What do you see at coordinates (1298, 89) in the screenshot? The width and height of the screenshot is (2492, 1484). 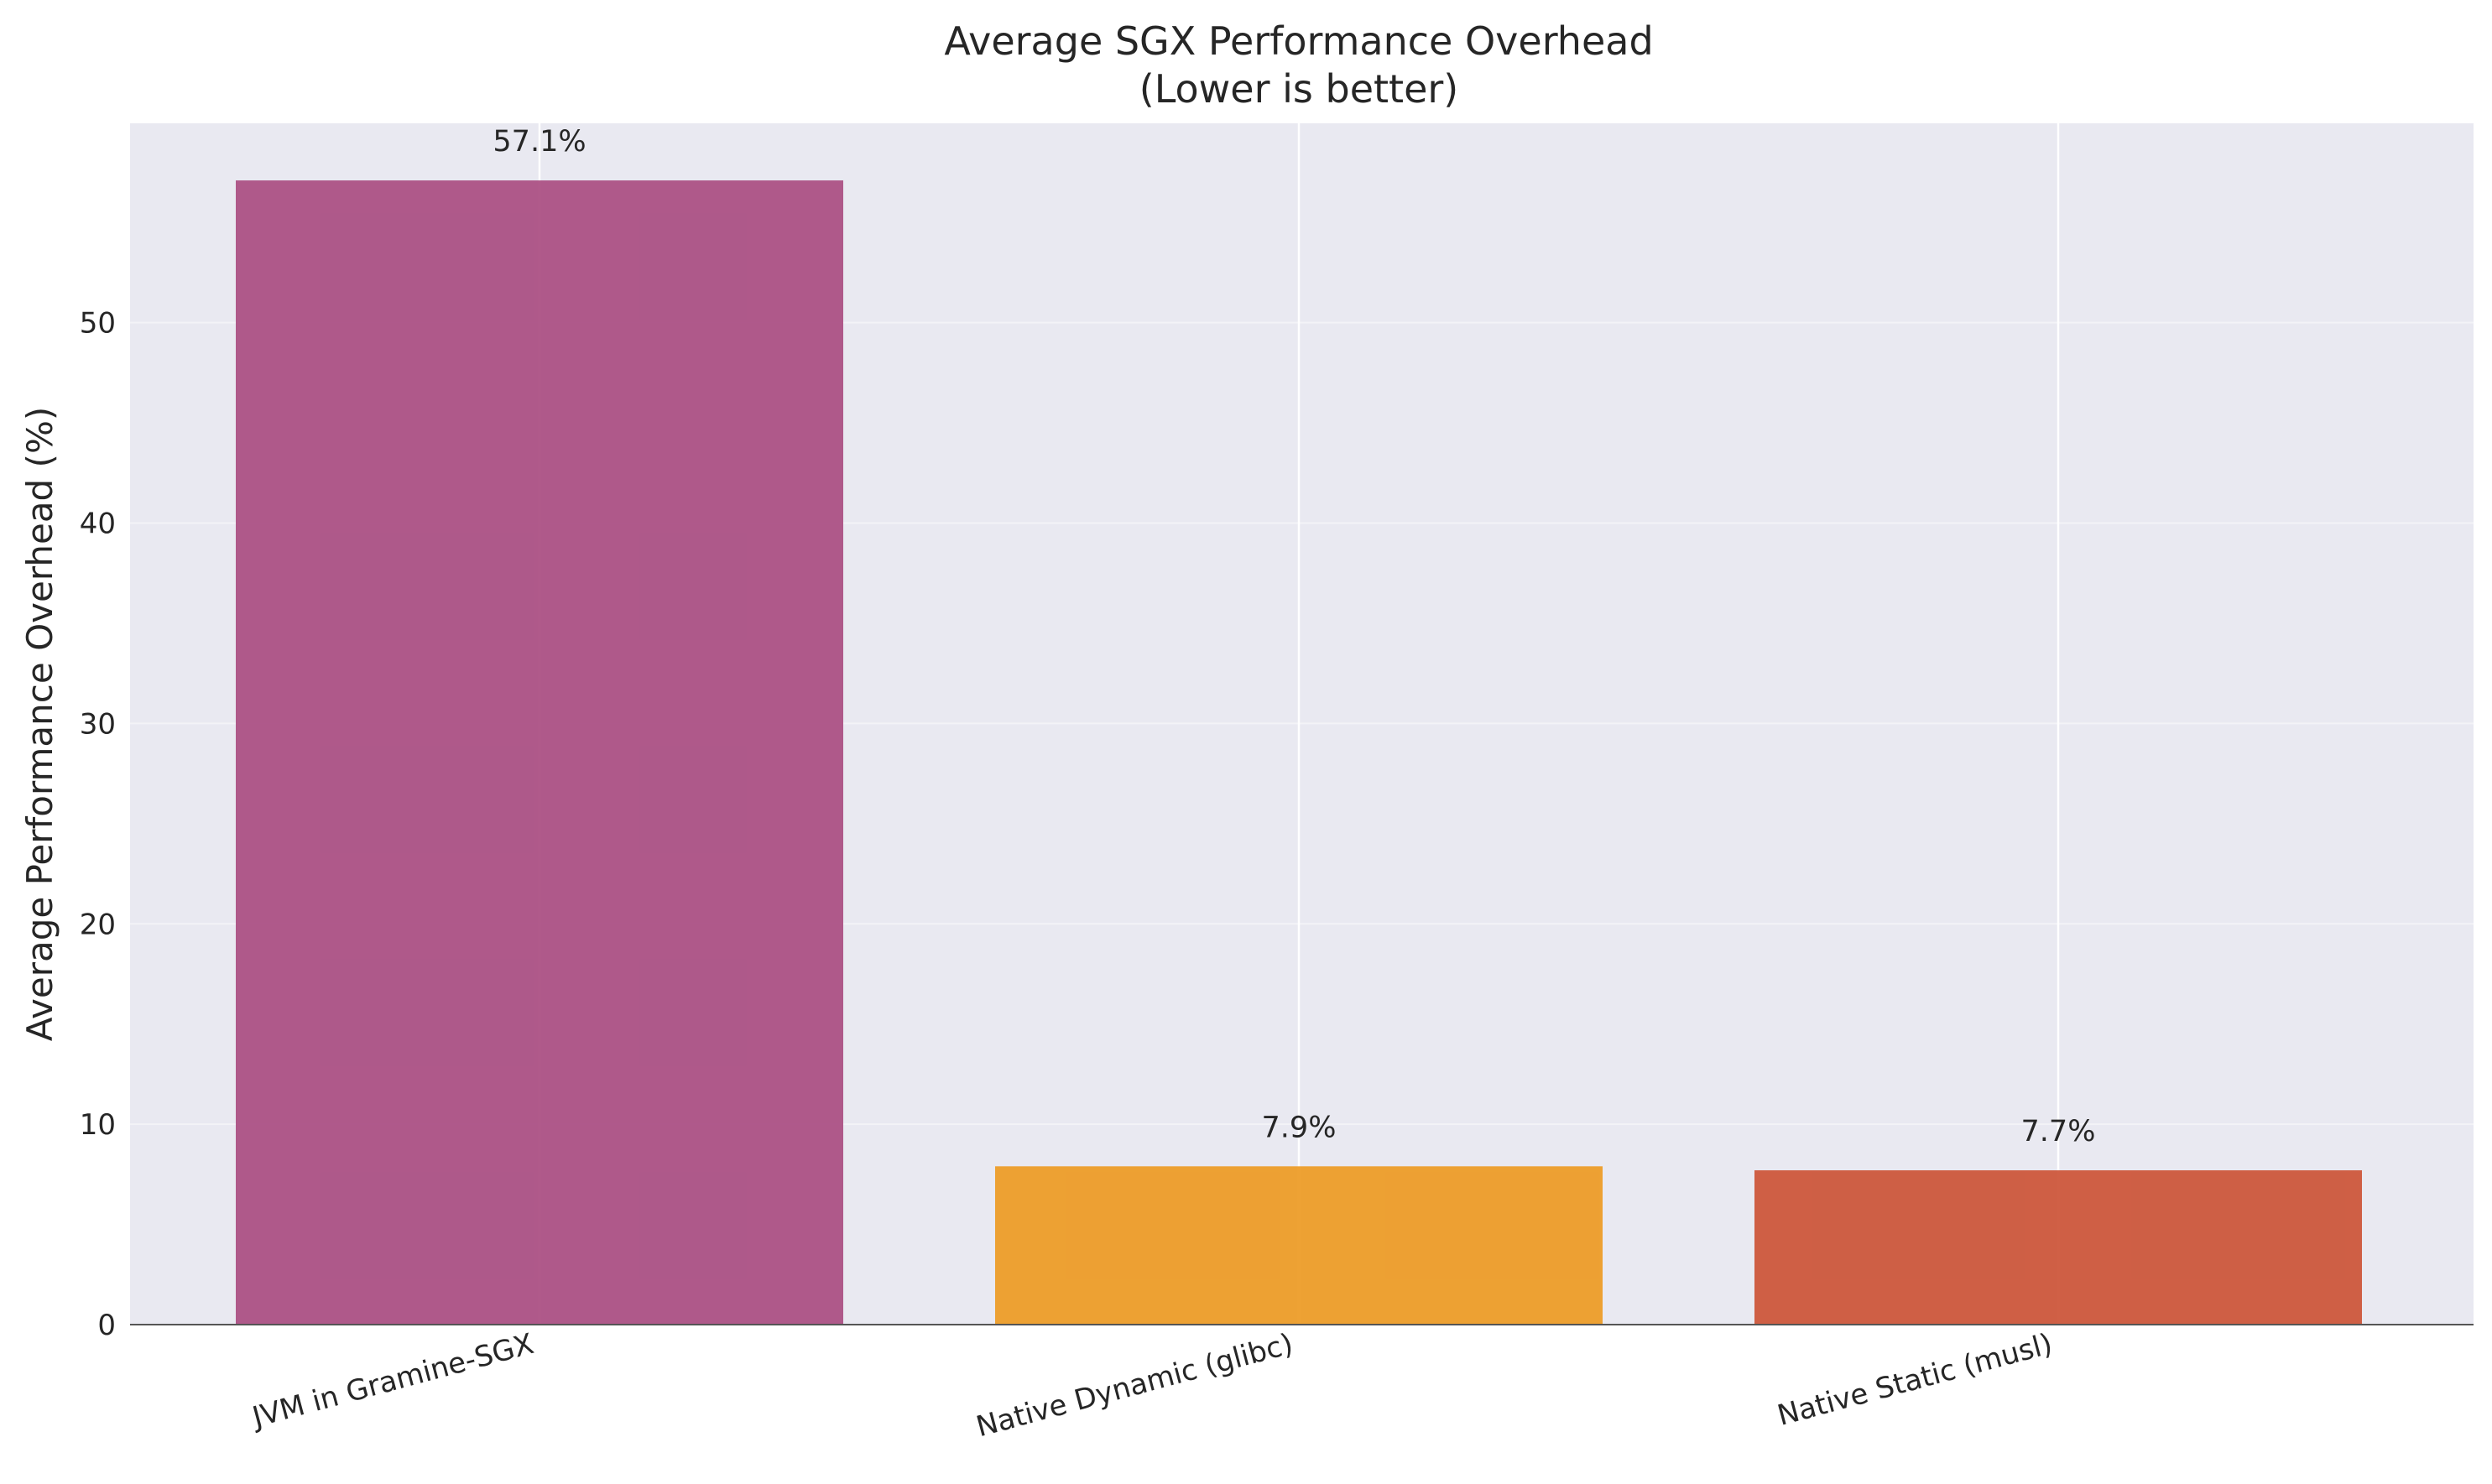 I see `chart-subtitle: (Lower is better)` at bounding box center [1298, 89].